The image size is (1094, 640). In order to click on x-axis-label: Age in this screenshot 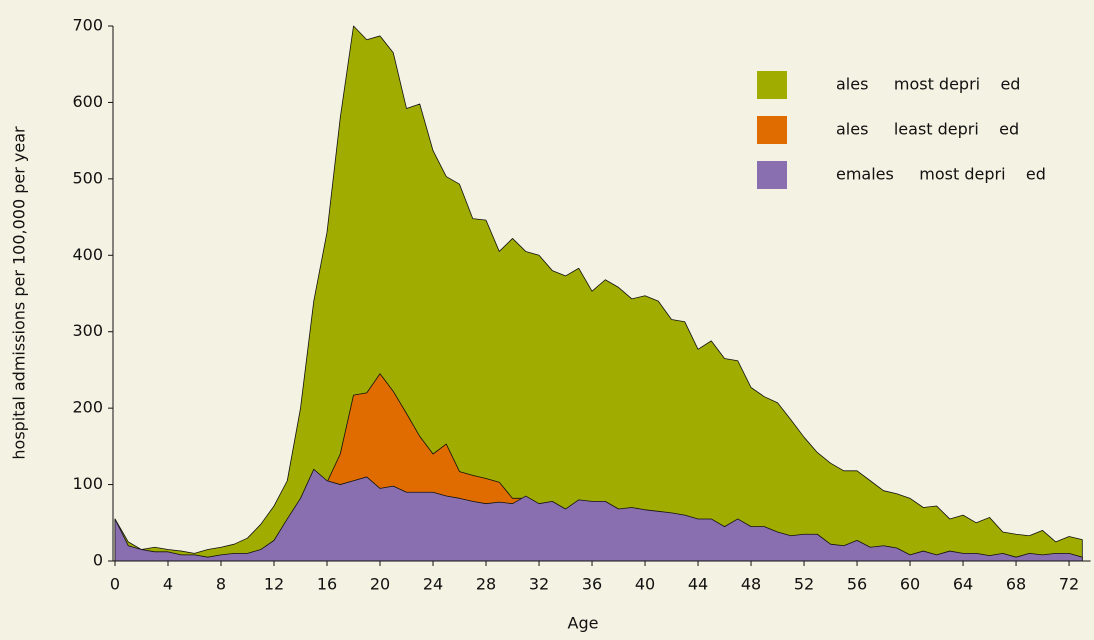, I will do `click(583, 623)`.